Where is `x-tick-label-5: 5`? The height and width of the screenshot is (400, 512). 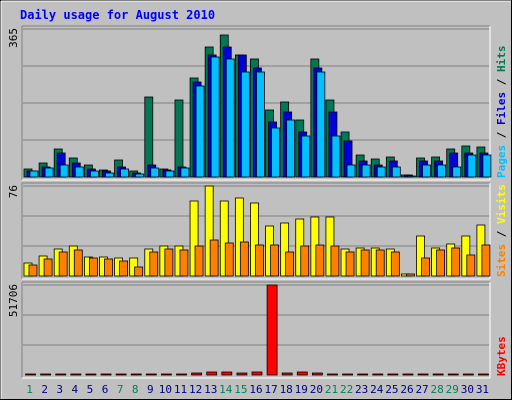 x-tick-label-5: 5 is located at coordinates (90, 389).